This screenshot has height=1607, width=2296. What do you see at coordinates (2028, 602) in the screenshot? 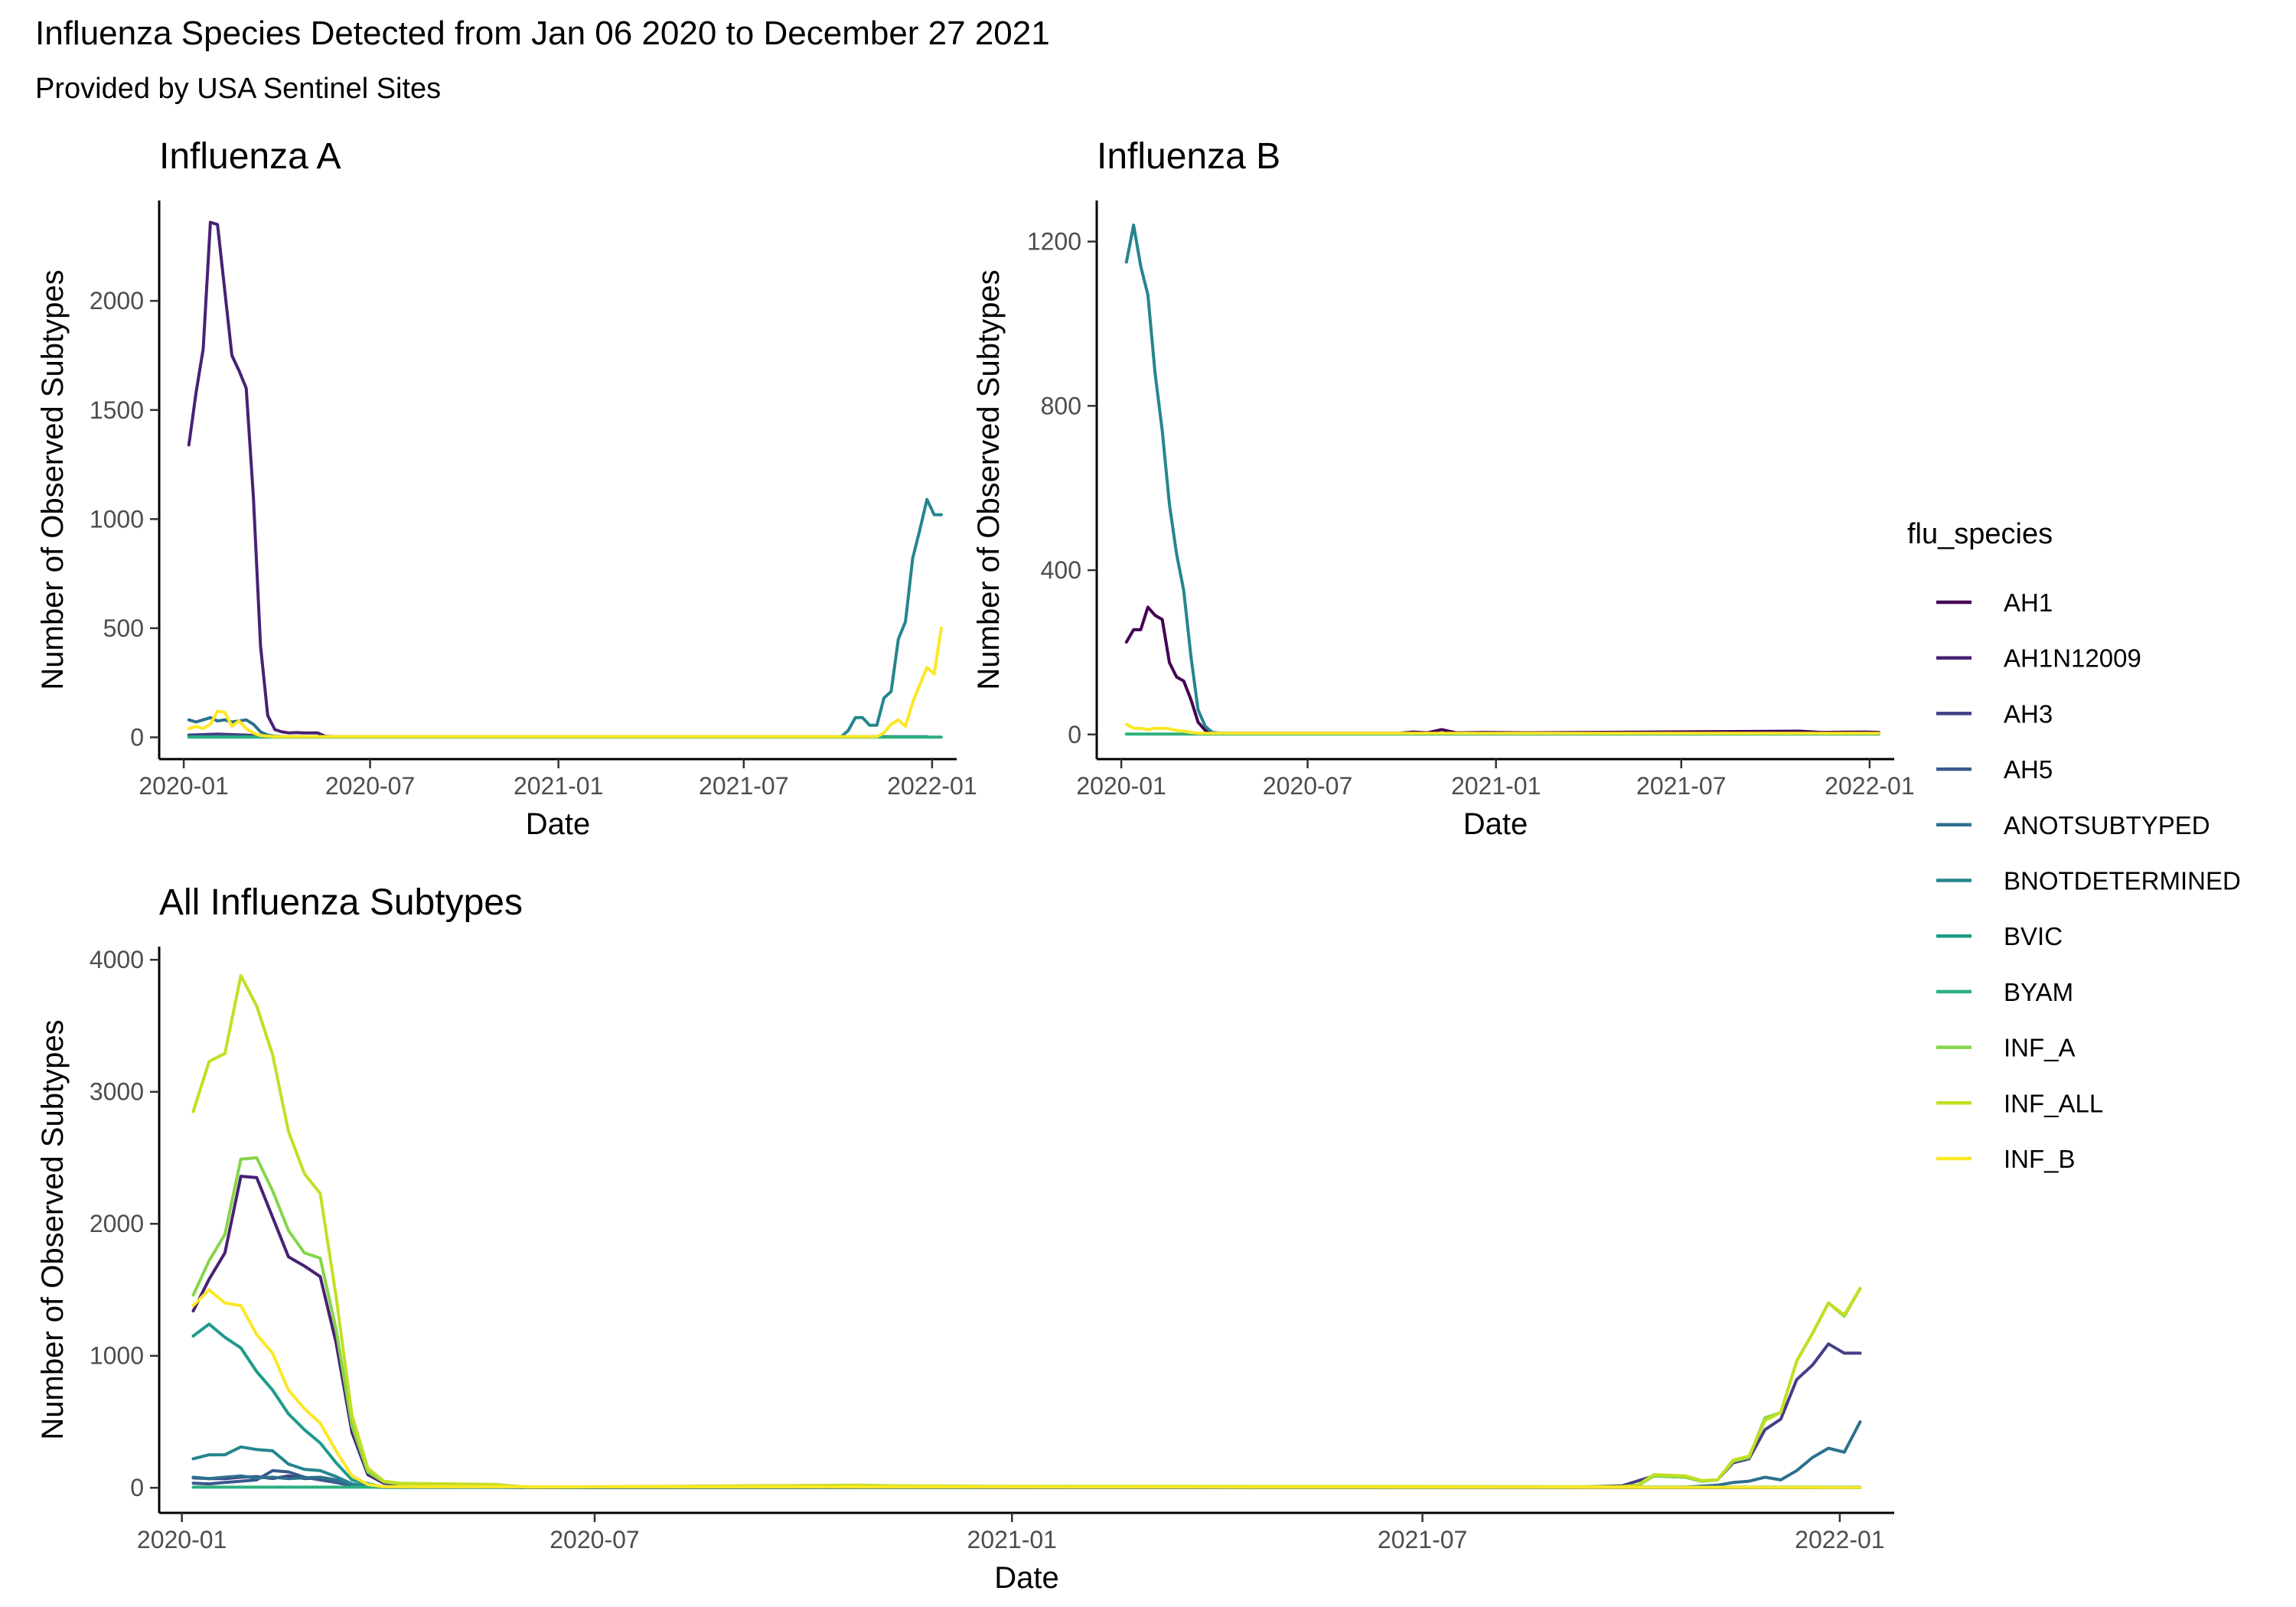
I see `legend-label-ah1: AH1` at bounding box center [2028, 602].